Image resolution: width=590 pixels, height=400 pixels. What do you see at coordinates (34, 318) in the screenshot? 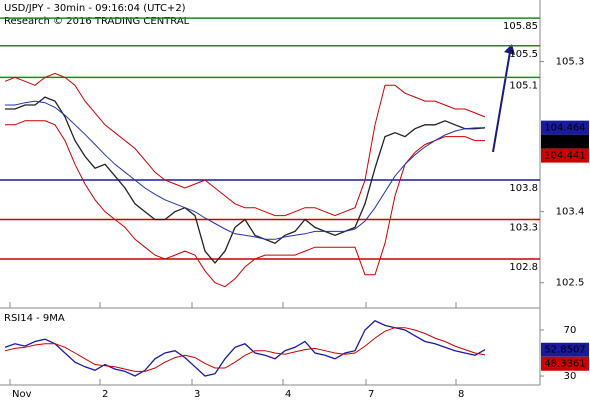
I see `panel-title: RSI14 - 9MA` at bounding box center [34, 318].